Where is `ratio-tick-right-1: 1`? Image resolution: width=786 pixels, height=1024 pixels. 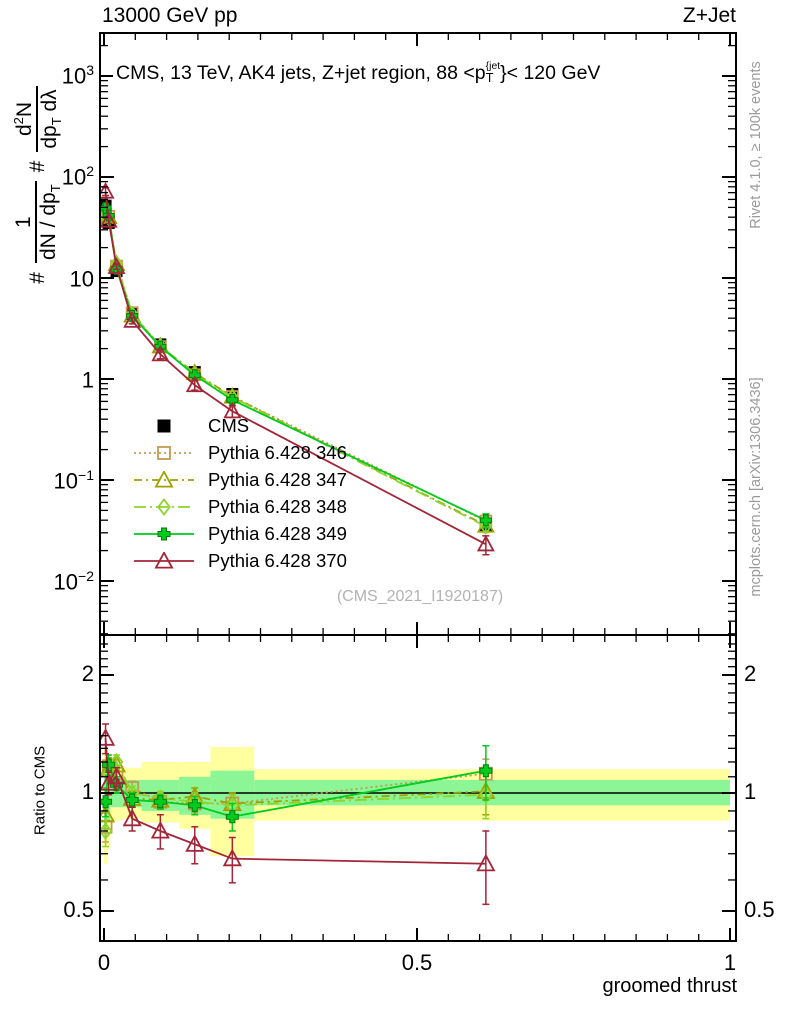
ratio-tick-right-1: 1 is located at coordinates (750, 791).